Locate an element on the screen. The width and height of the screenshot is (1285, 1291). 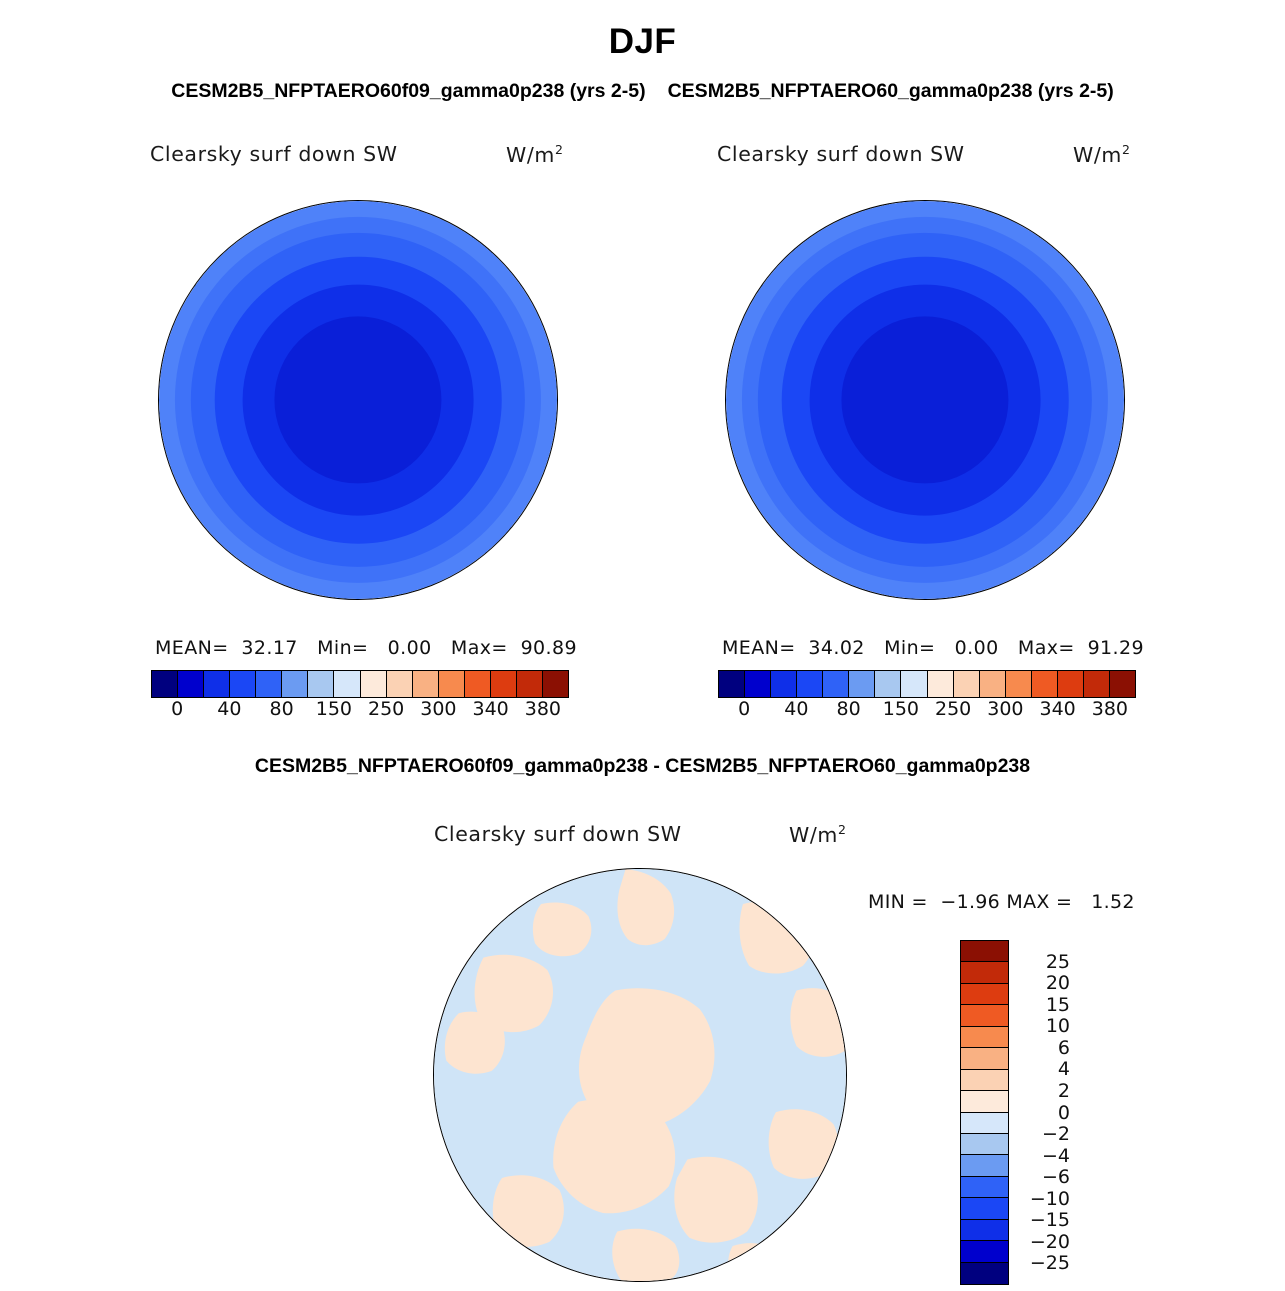
left-stats: MEAN= 32.17 Min= 0.00 Max= 90.89 is located at coordinates (366, 648).